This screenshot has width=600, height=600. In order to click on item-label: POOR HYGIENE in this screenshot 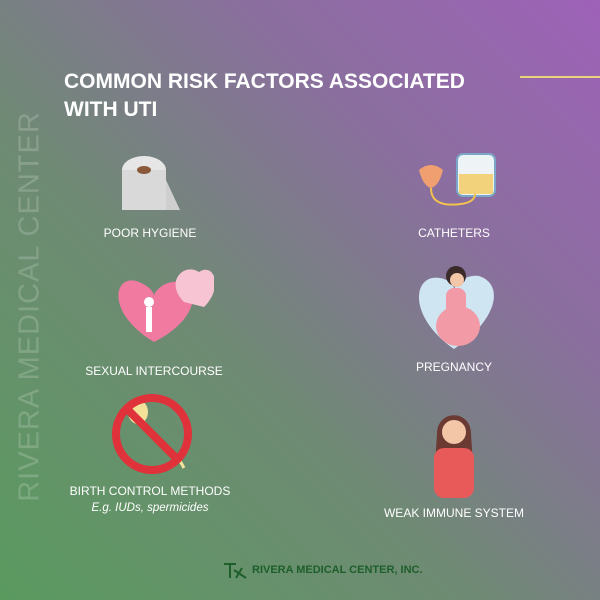, I will do `click(150, 233)`.